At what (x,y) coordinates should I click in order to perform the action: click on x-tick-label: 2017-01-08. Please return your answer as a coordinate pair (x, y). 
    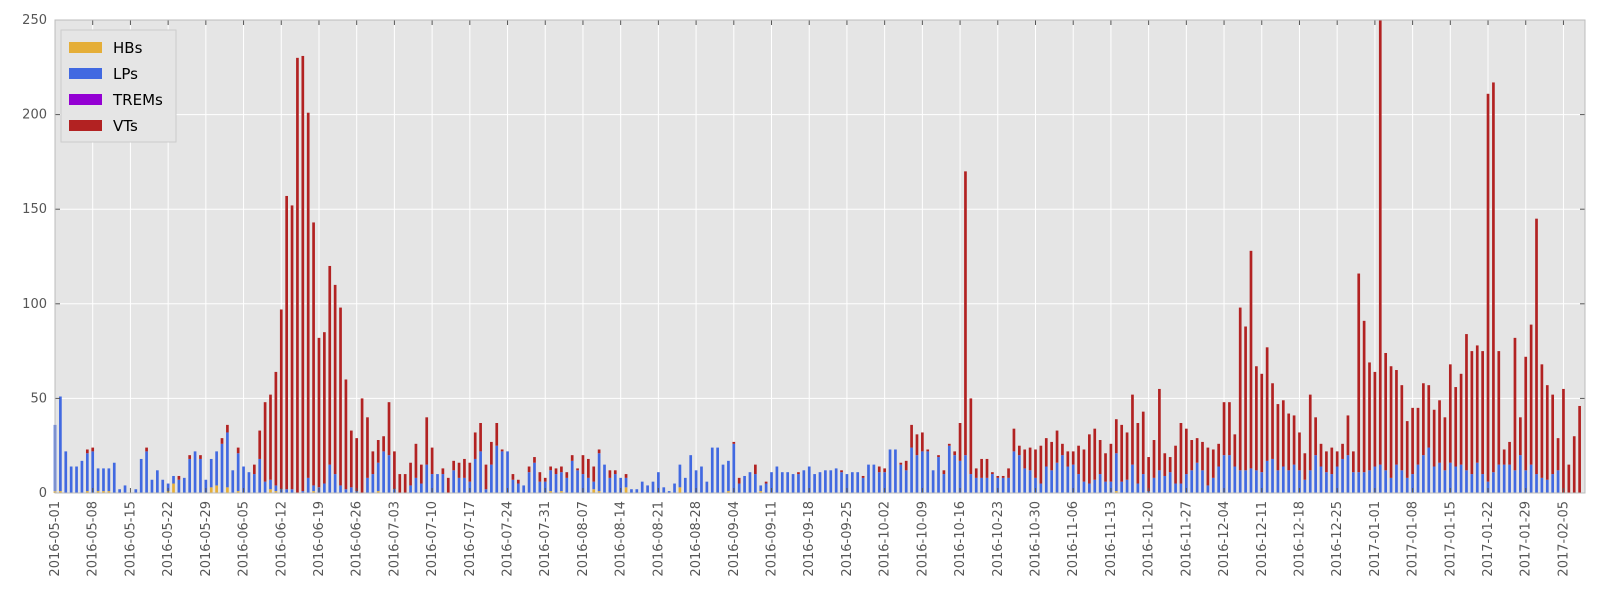
    Looking at the image, I should click on (1413, 539).